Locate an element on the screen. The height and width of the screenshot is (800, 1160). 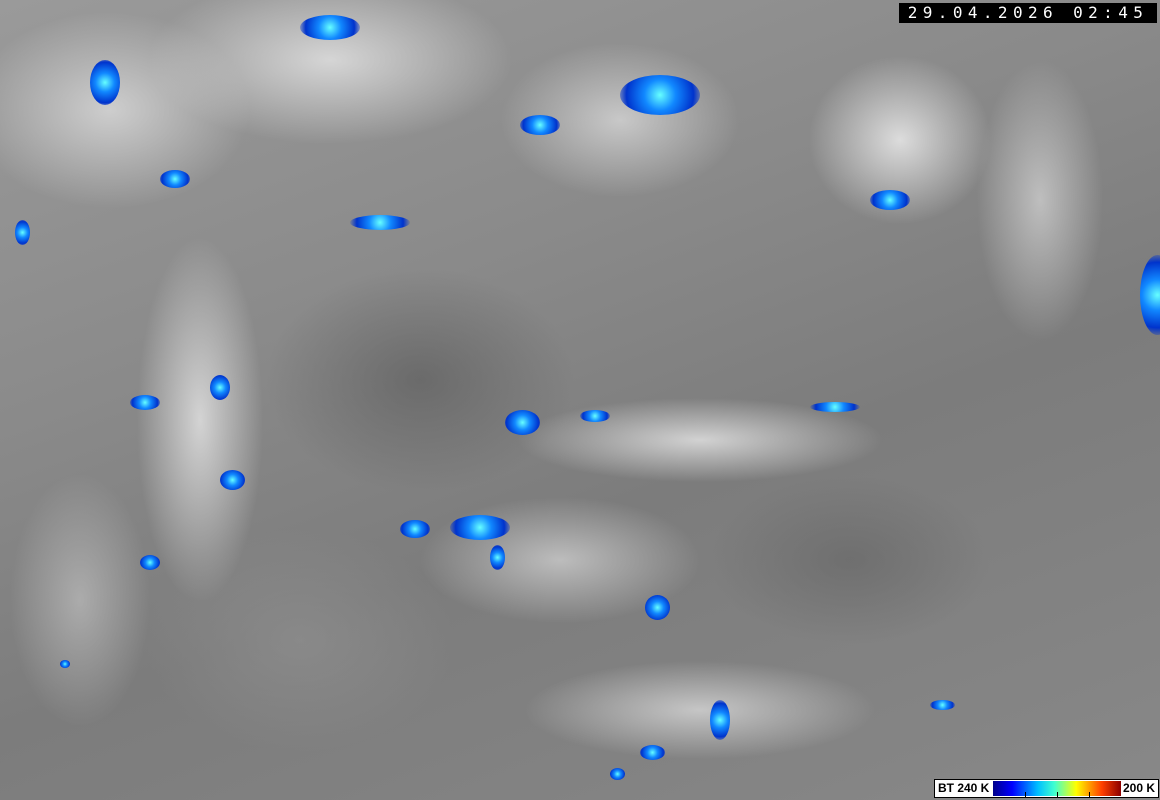
timestamp: 29.04.2026 02:45 is located at coordinates (1028, 13).